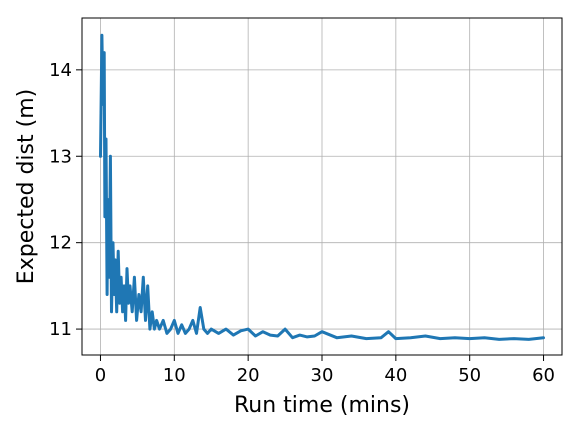 Image resolution: width=581 pixels, height=430 pixels. Describe the element at coordinates (543, 375) in the screenshot. I see `x-tick-label: 60` at that location.